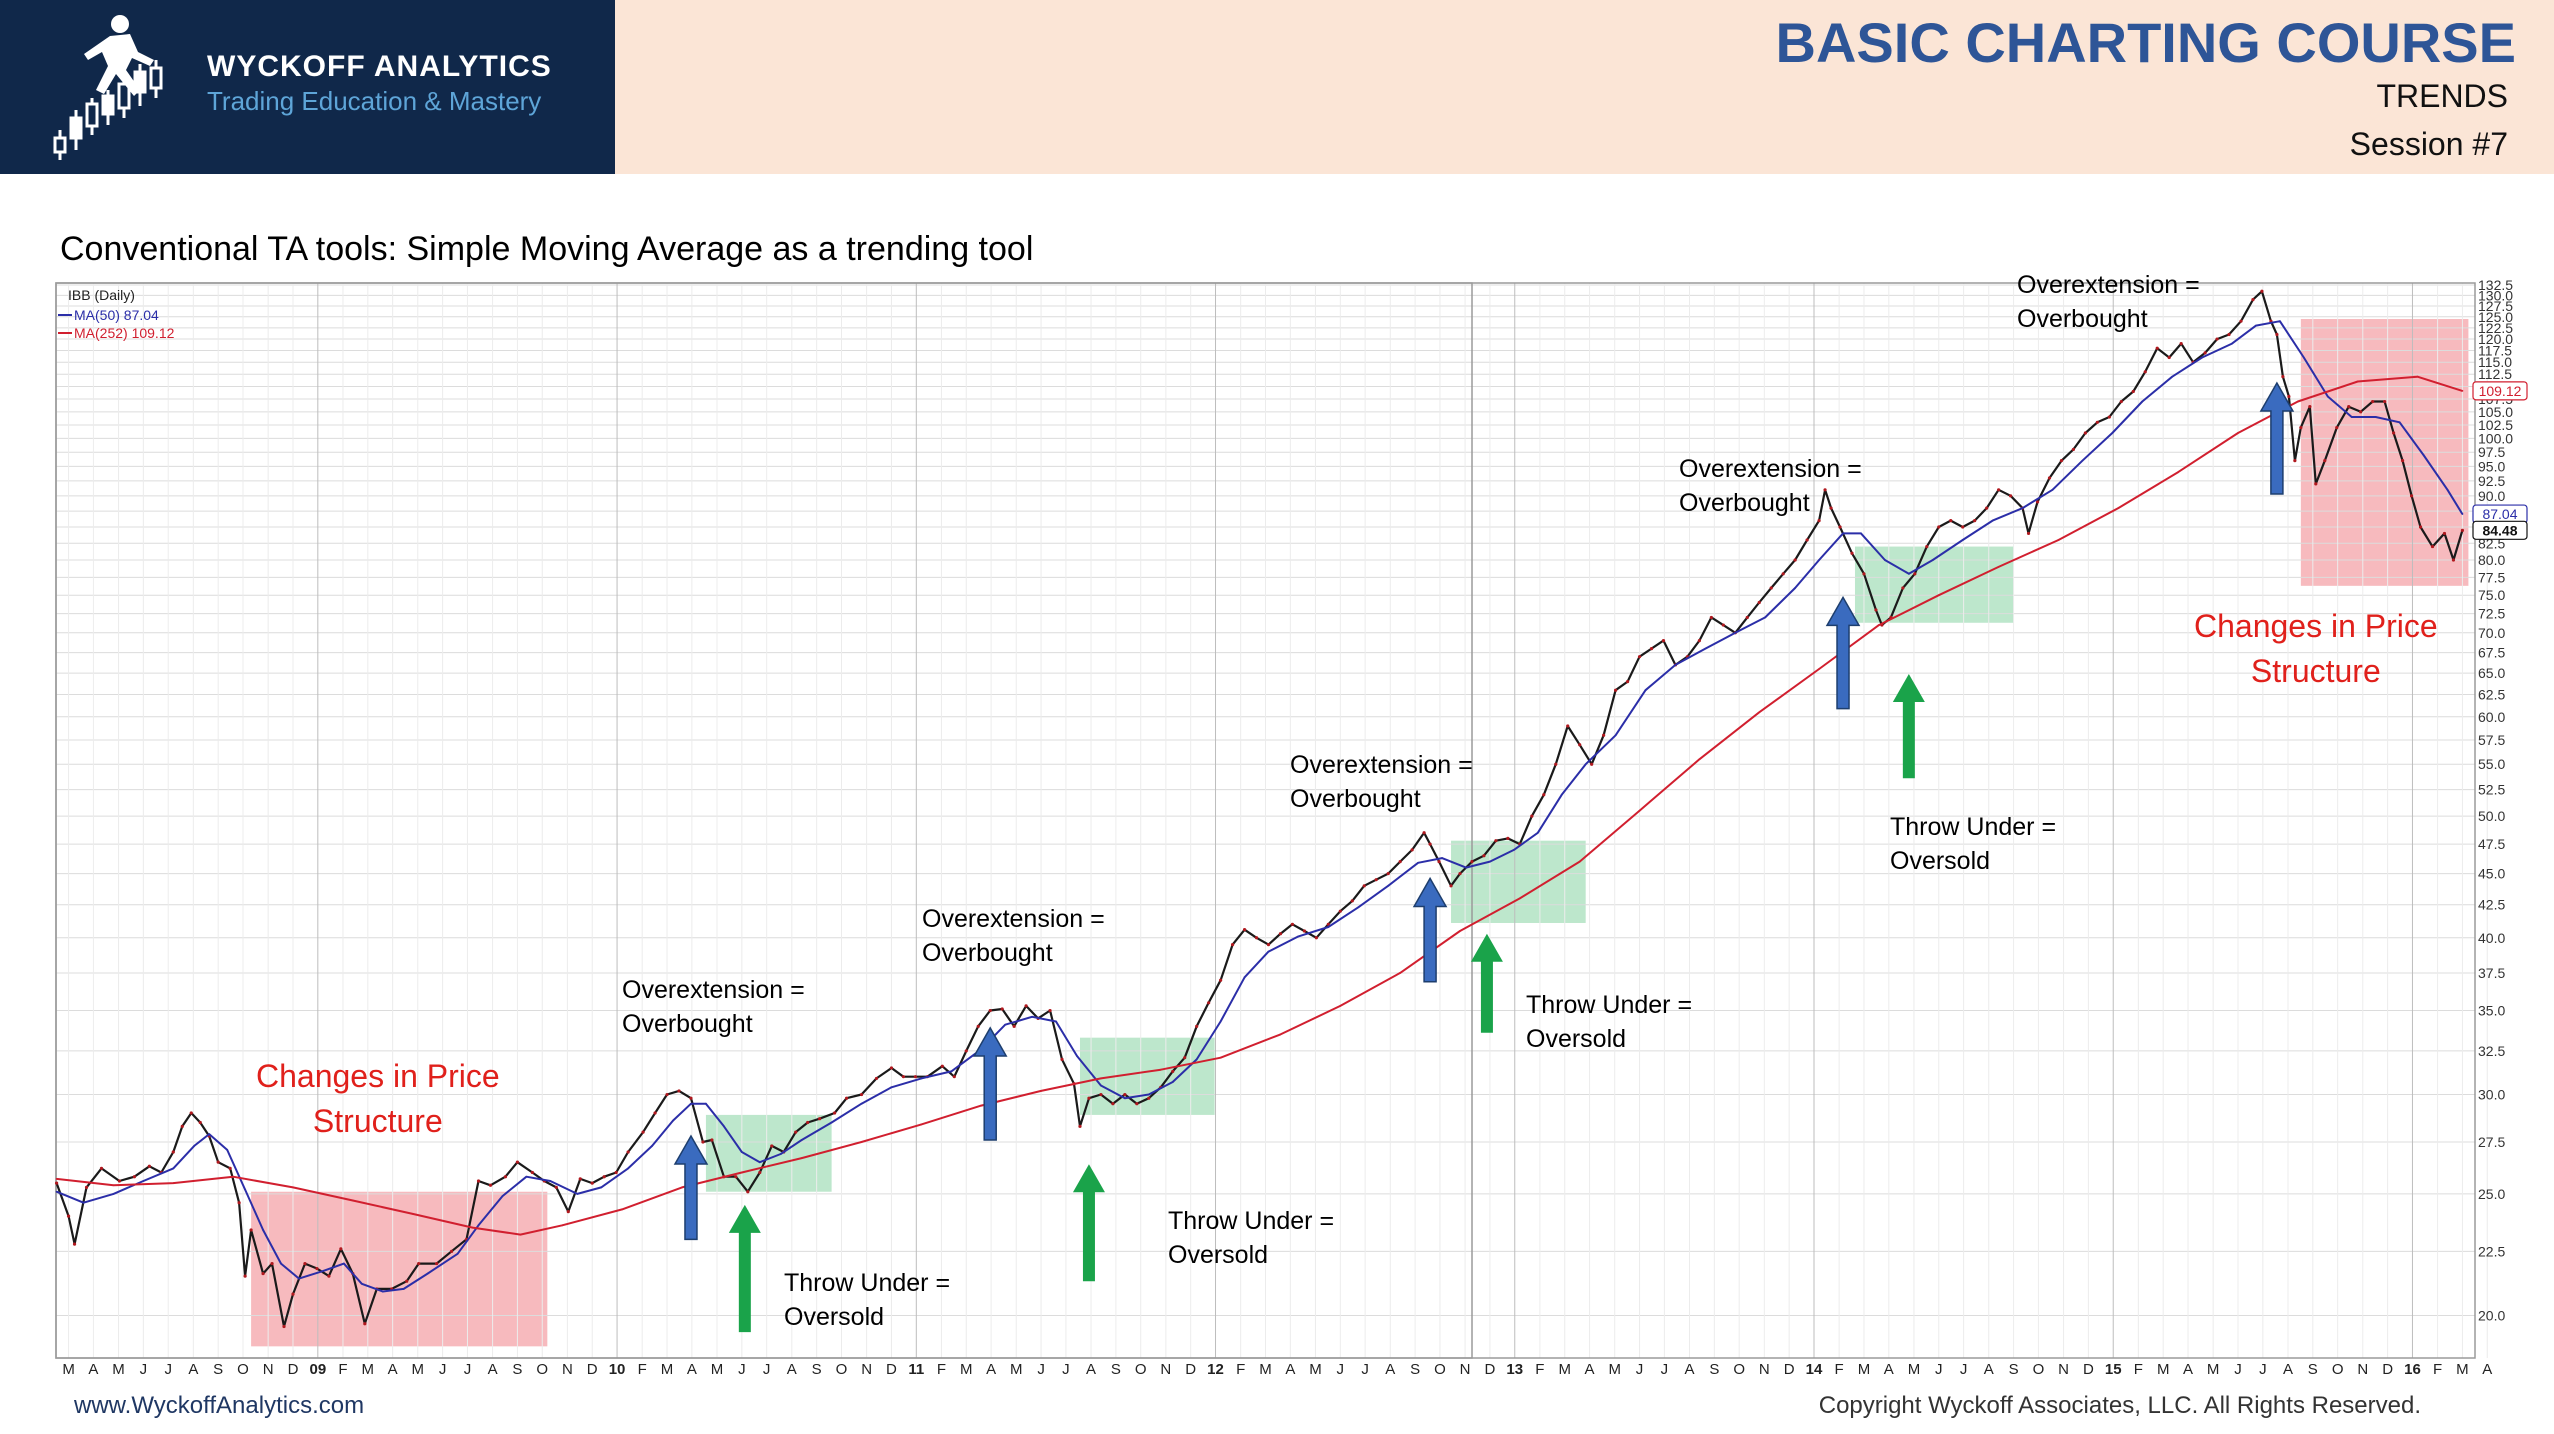 Image resolution: width=2554 pixels, height=1434 pixels. I want to click on y-tick-label: 90.0, so click(2491, 496).